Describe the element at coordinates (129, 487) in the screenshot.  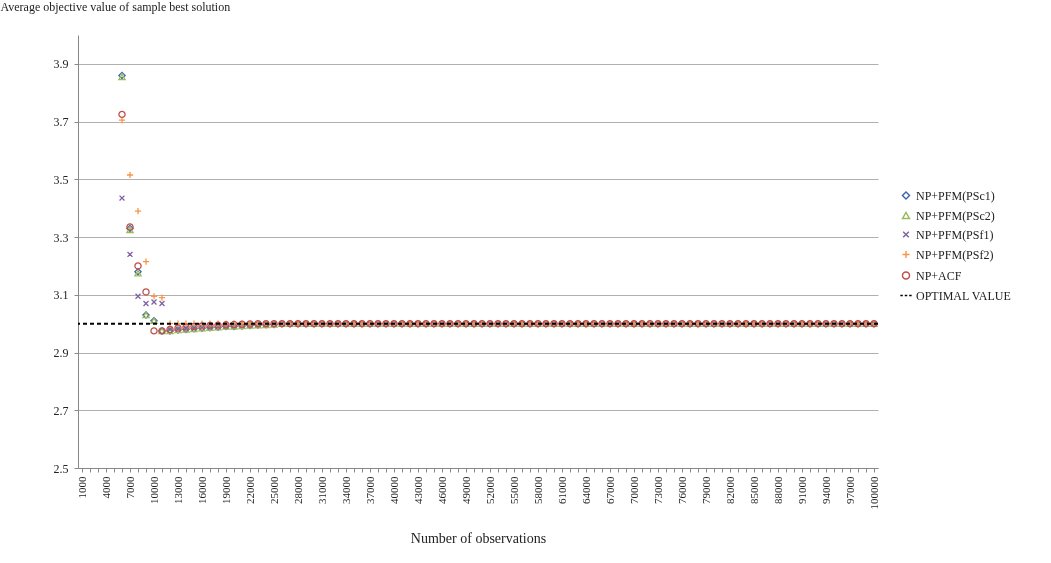
I see `x-tick-label: 7000` at that location.